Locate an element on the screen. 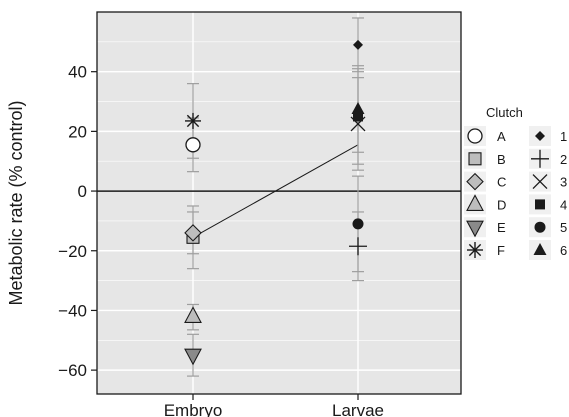 The width and height of the screenshot is (569, 417). y-tick-label: −60 is located at coordinates (72, 370).